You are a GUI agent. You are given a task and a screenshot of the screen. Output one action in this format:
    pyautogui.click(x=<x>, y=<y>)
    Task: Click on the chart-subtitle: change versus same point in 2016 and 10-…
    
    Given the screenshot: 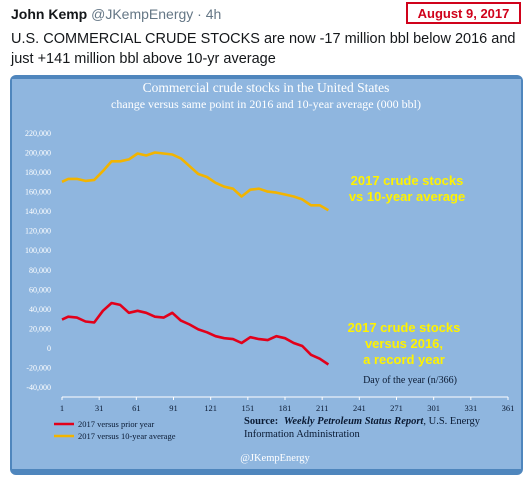 What is the action you would take?
    pyautogui.click(x=266, y=104)
    